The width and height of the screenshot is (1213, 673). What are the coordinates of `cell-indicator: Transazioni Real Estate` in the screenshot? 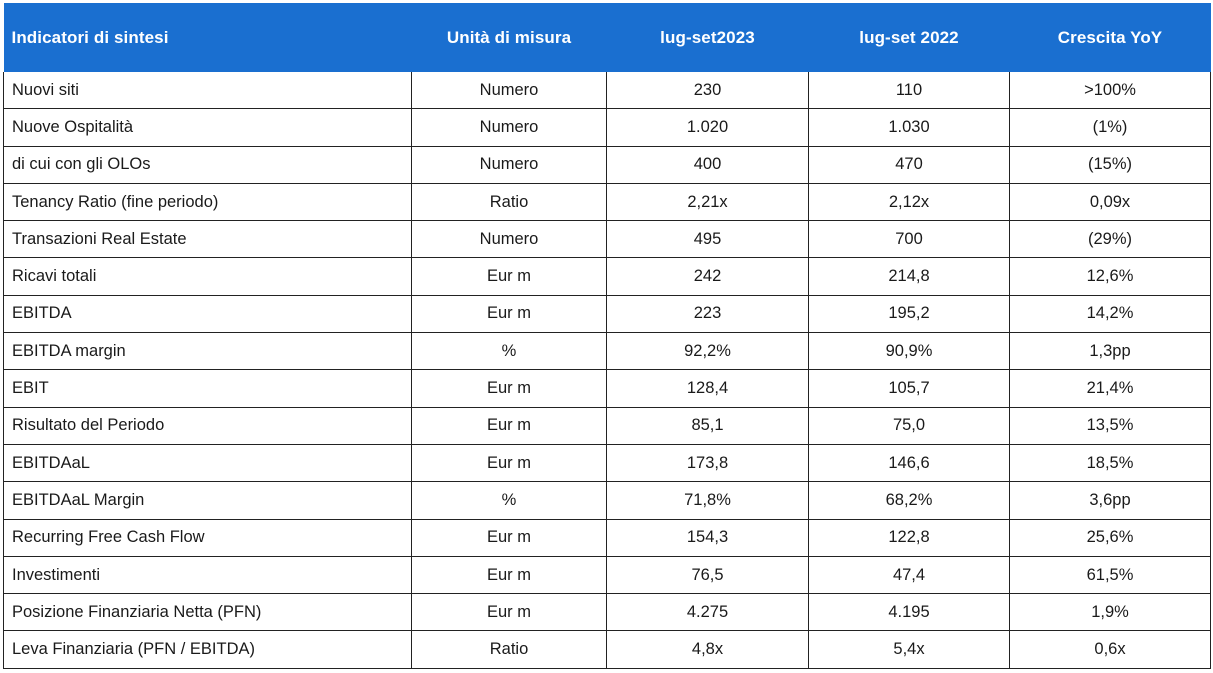 It's located at (207, 239).